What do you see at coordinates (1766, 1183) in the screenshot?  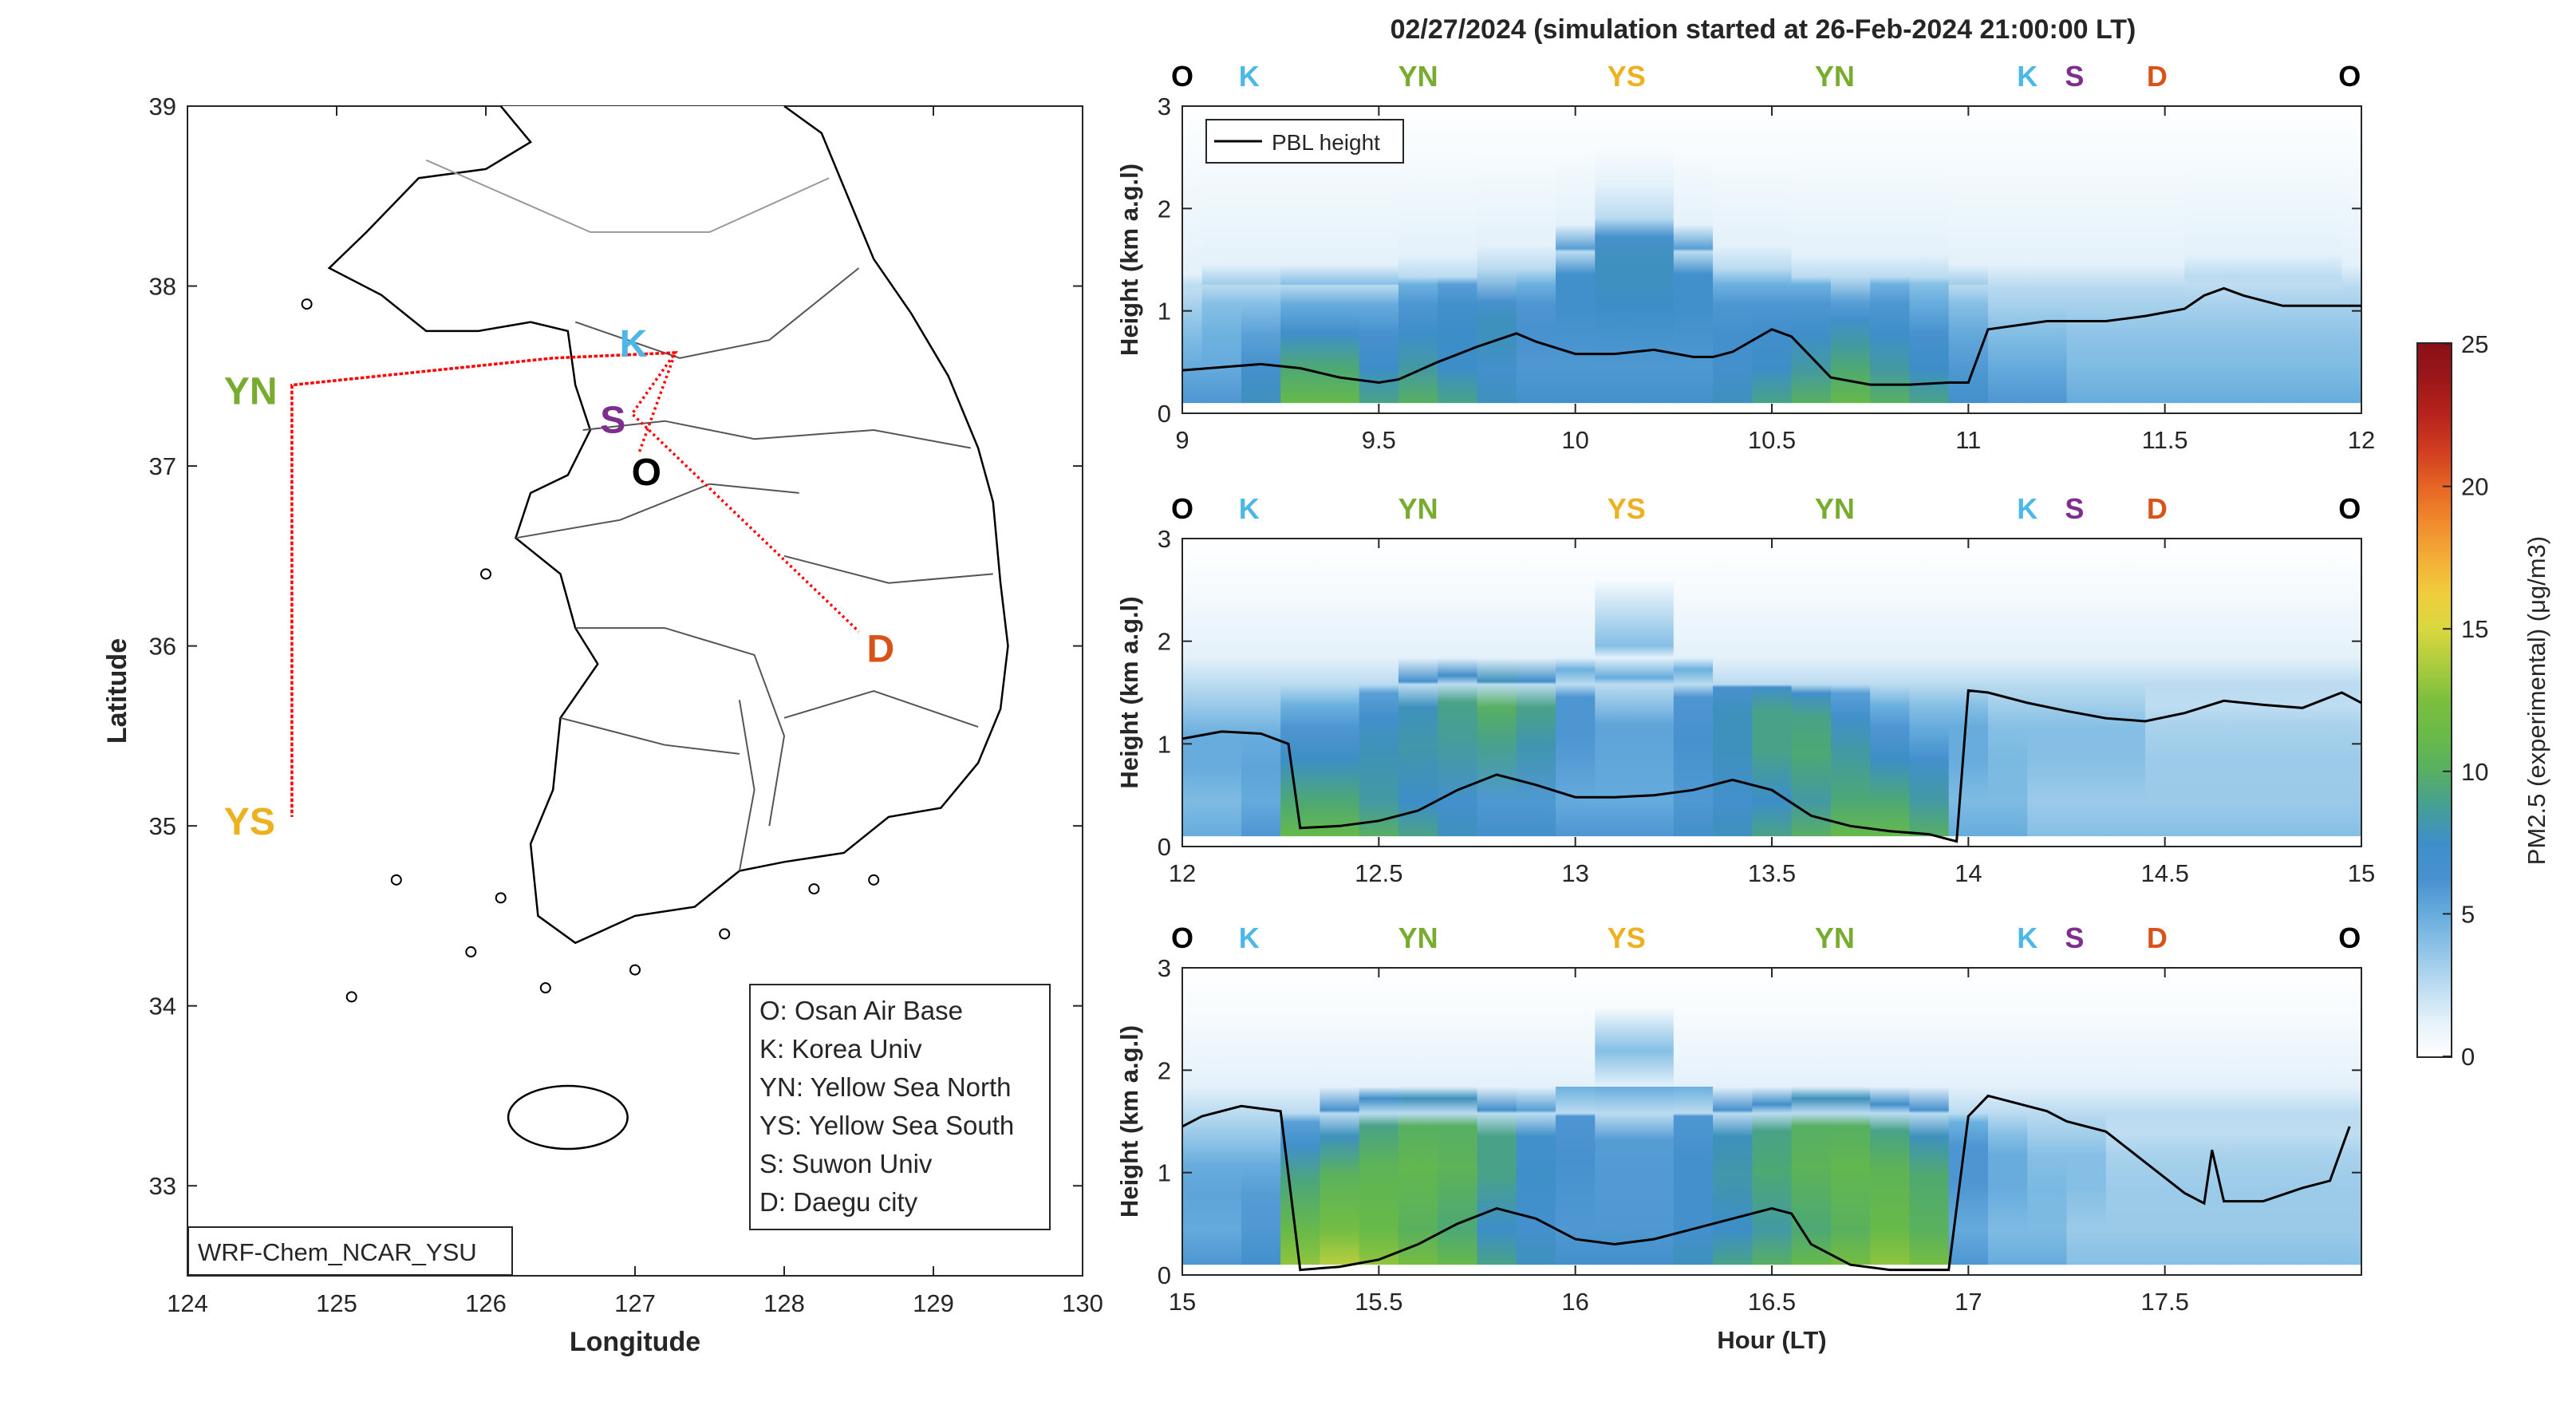 I see `pbl-height-line` at bounding box center [1766, 1183].